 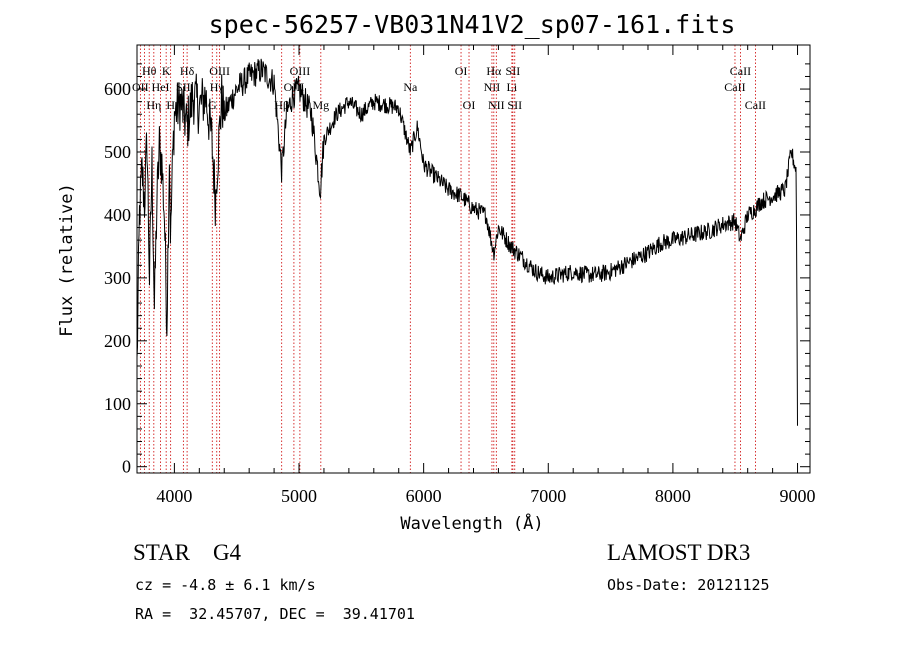 What do you see at coordinates (117, 215) in the screenshot?
I see `y-tick-label: 400` at bounding box center [117, 215].